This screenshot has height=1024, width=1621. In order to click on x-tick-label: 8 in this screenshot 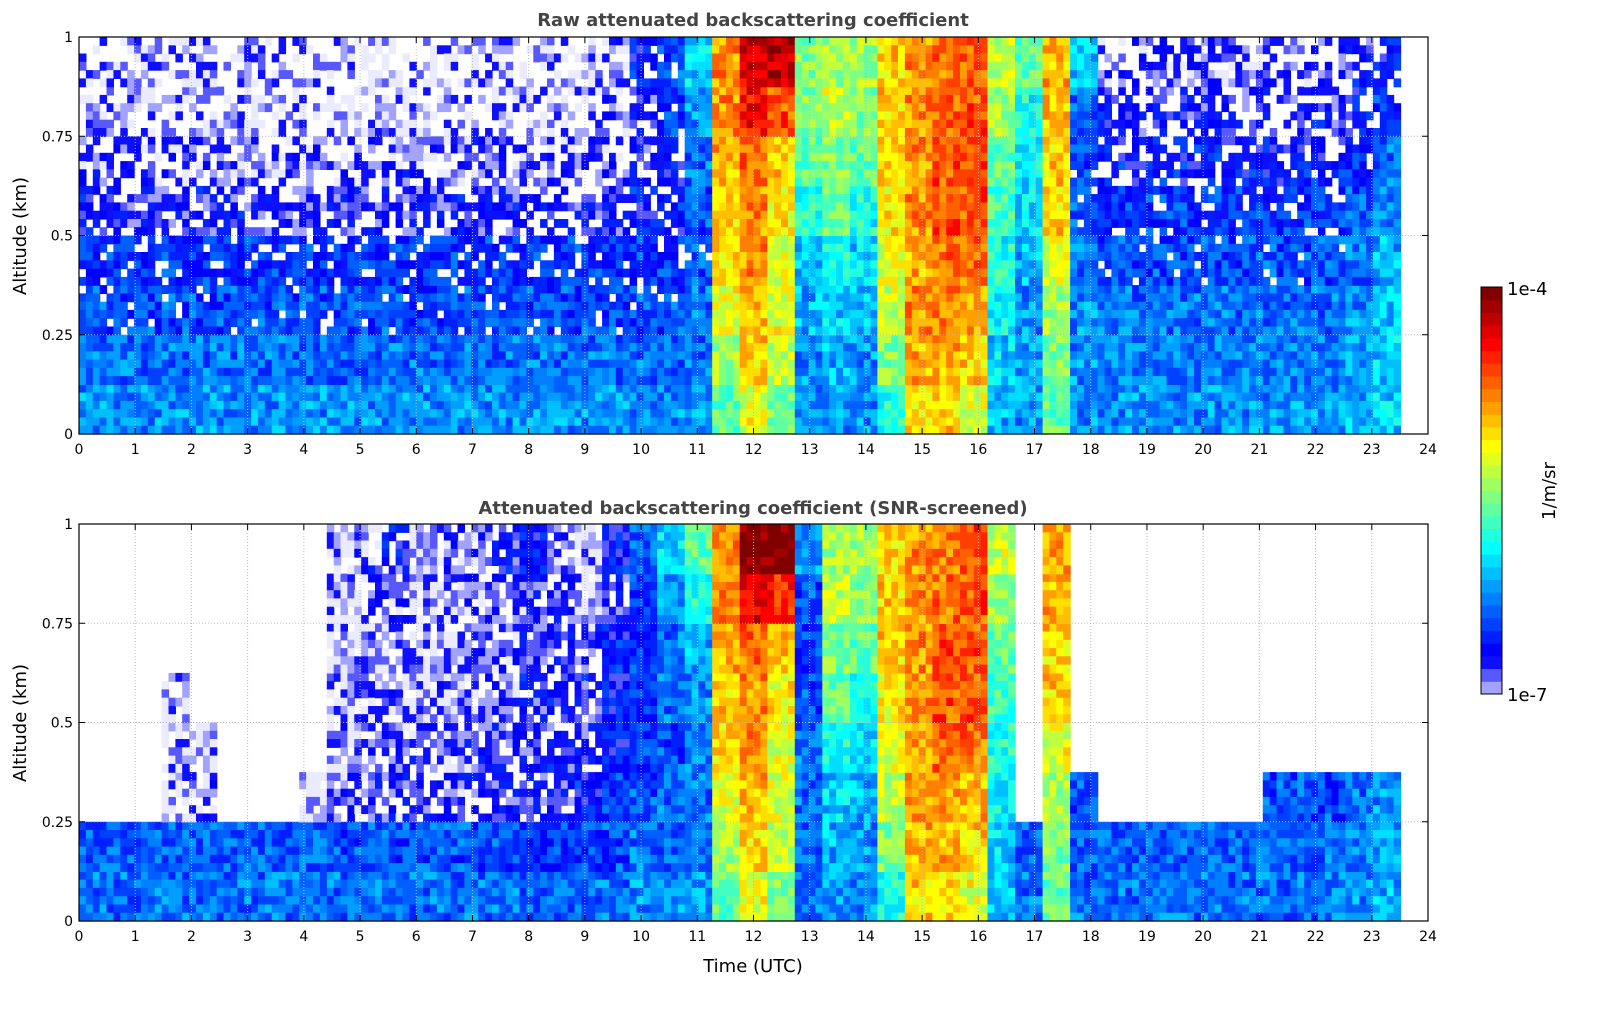, I will do `click(528, 937)`.